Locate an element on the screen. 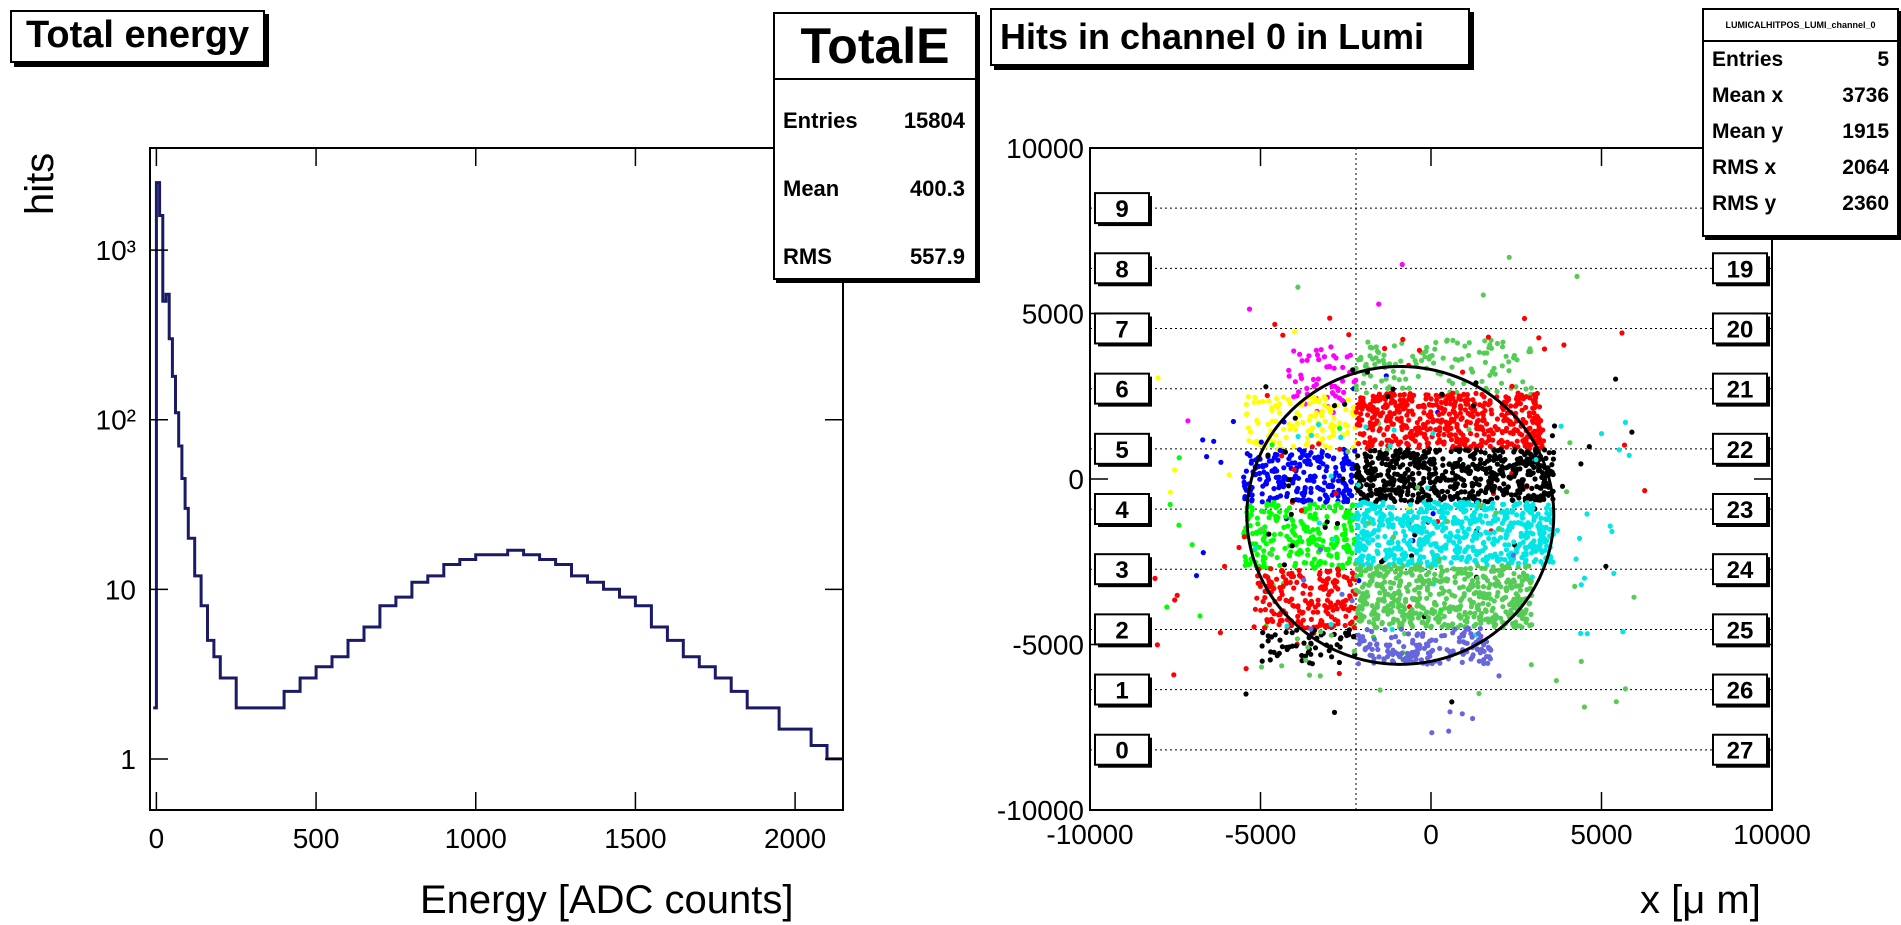  channel-box-right is located at coordinates (1740, 509).